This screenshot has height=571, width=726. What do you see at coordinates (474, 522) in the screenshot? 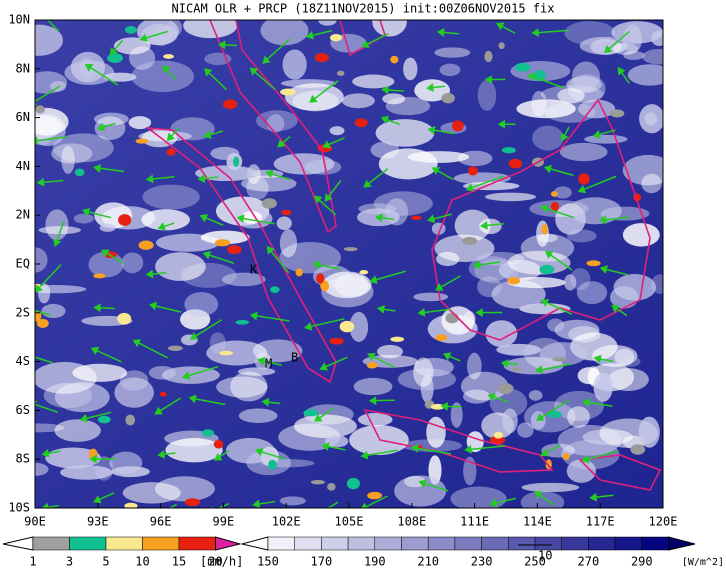
I see `lon-label: 111E` at bounding box center [474, 522].